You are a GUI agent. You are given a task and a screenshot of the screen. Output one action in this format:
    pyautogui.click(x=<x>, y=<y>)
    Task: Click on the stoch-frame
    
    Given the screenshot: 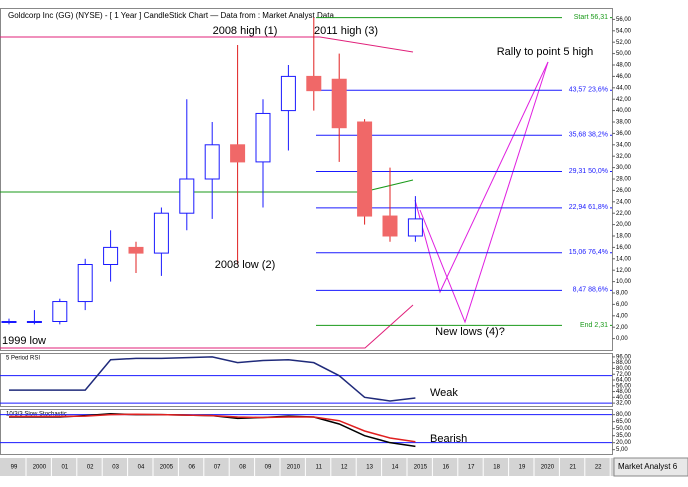 What is the action you would take?
    pyautogui.click(x=306, y=432)
    